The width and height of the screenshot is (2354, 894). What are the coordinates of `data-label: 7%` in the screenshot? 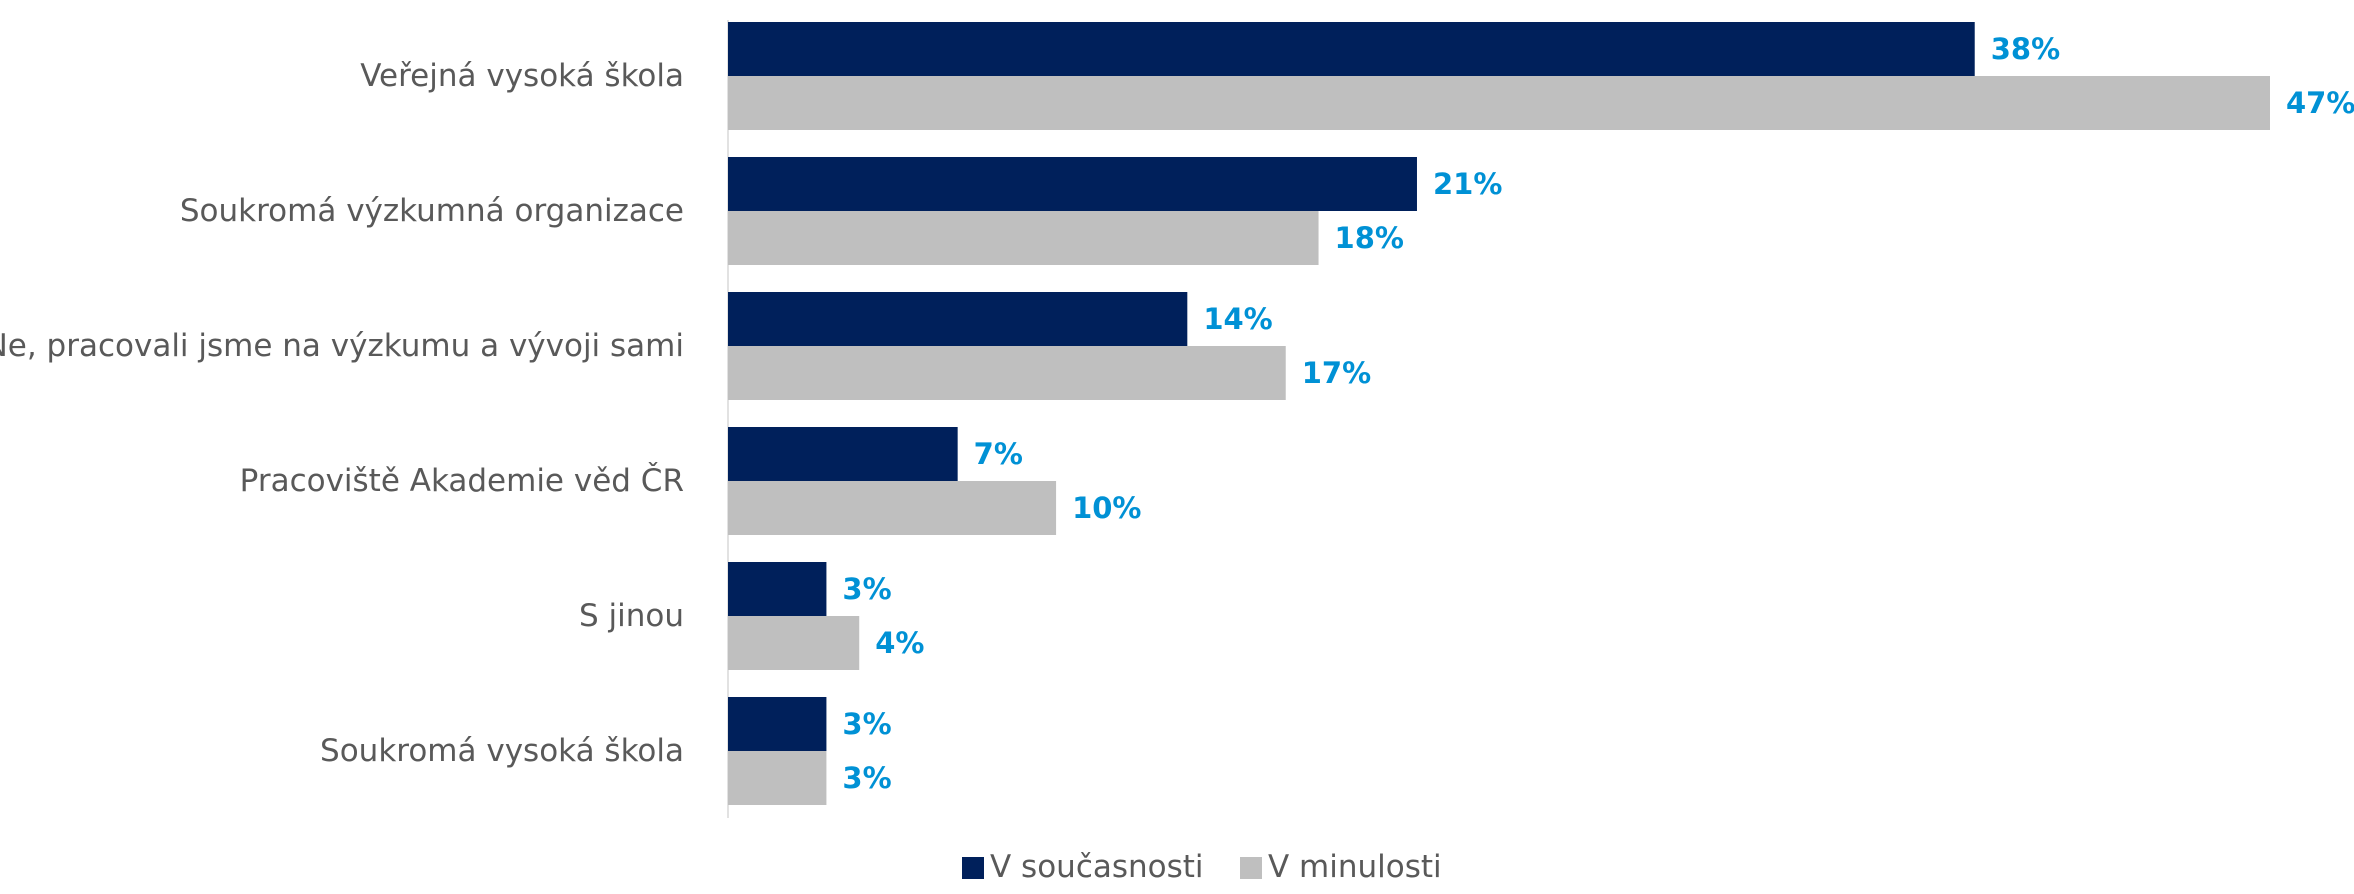 It's located at (998, 454).